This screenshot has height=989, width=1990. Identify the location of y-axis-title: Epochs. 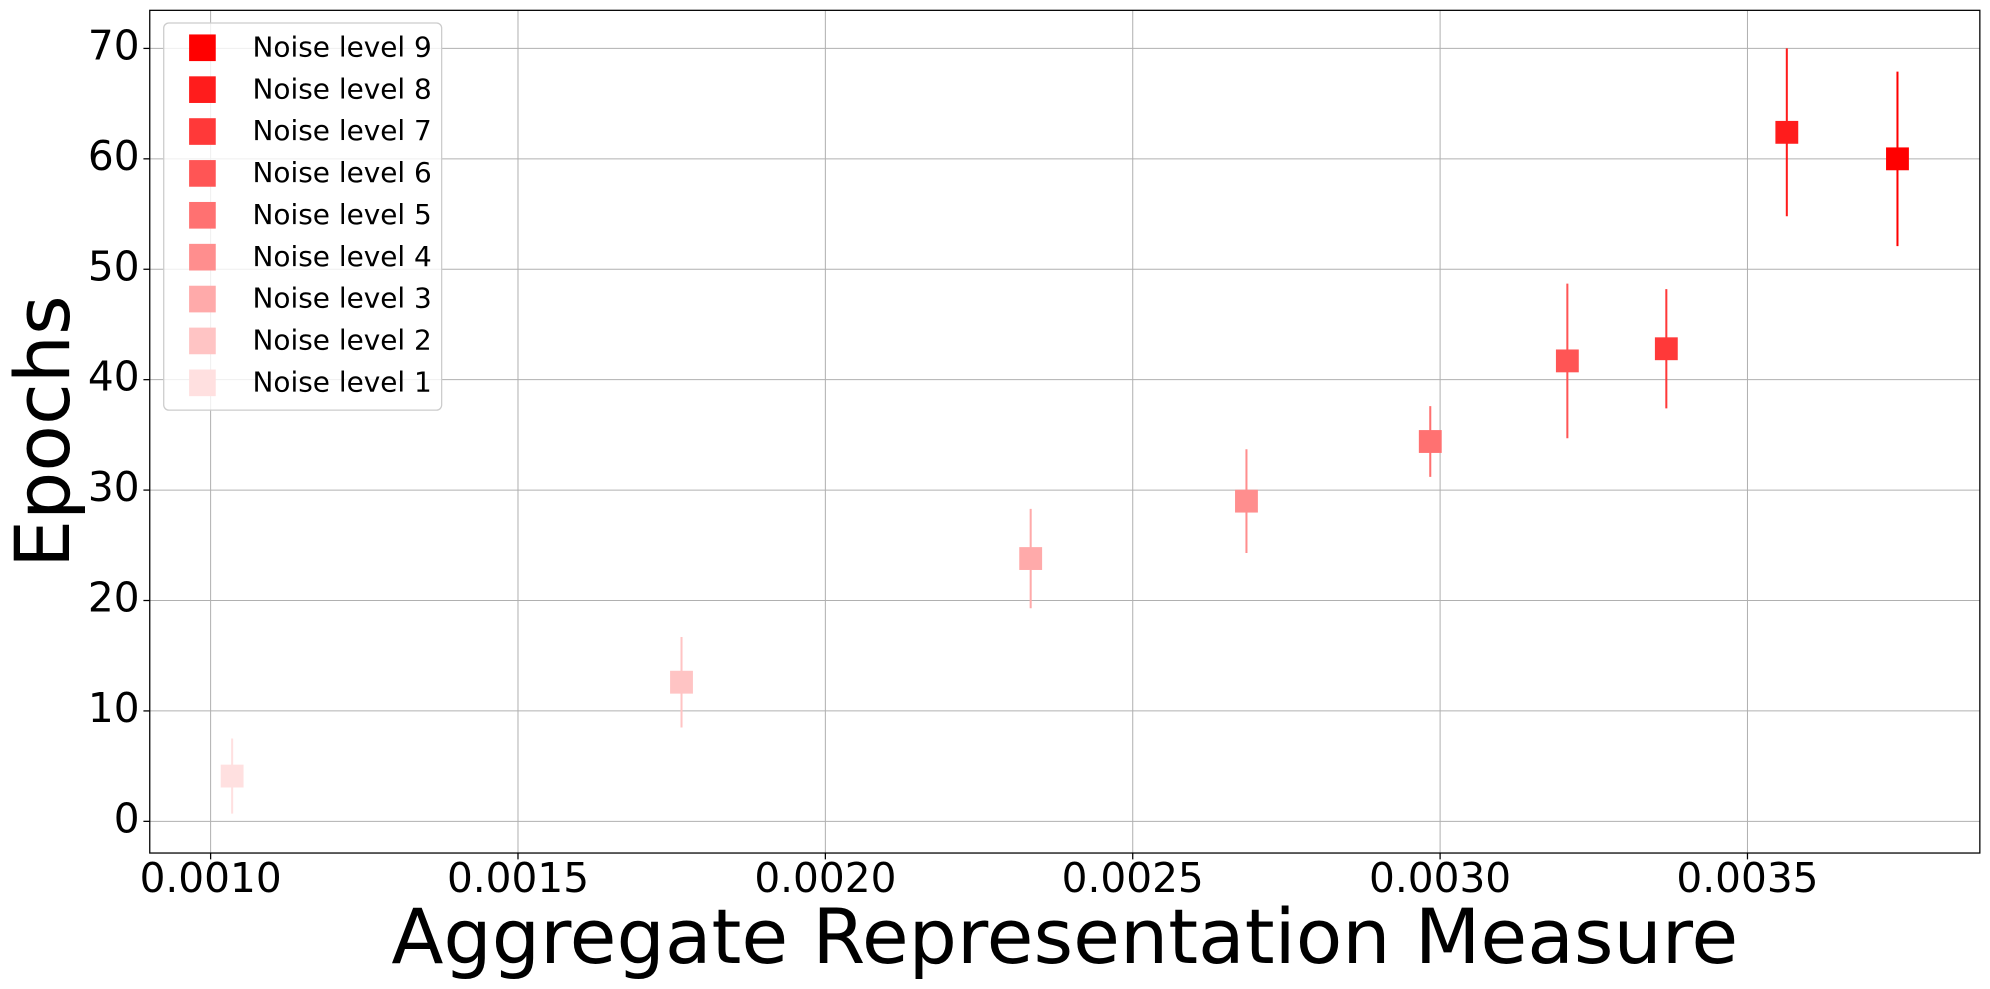
(43, 431).